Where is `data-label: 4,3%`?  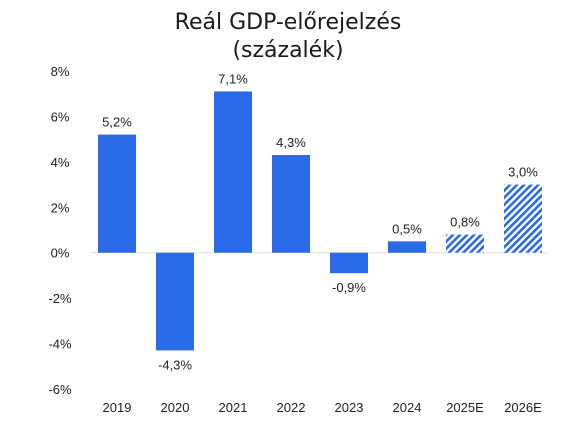
data-label: 4,3% is located at coordinates (291, 142).